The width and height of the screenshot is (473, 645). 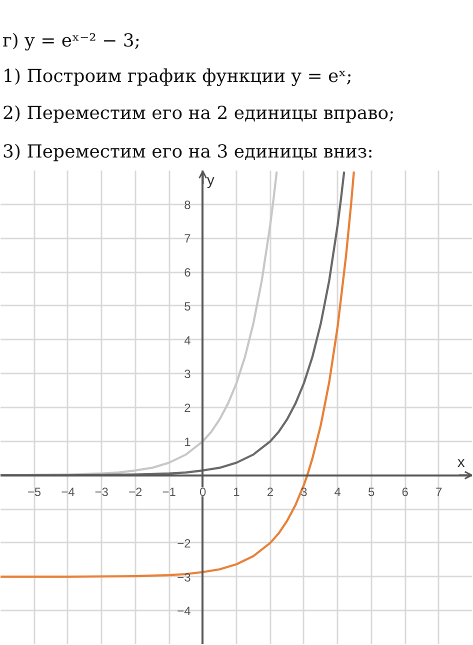 I want to click on y-tick-label: −2, so click(x=184, y=543).